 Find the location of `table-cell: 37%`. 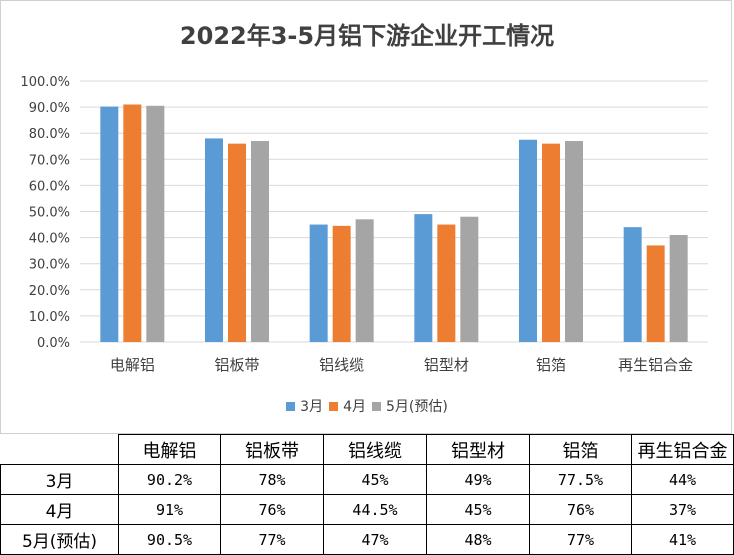

table-cell: 37% is located at coordinates (682, 509).